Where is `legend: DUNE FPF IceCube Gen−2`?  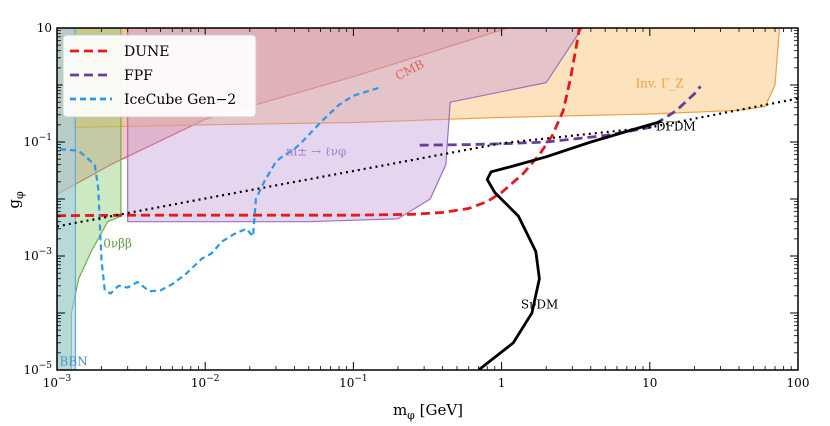 legend: DUNE FPF IceCube Gen−2 is located at coordinates (159, 76).